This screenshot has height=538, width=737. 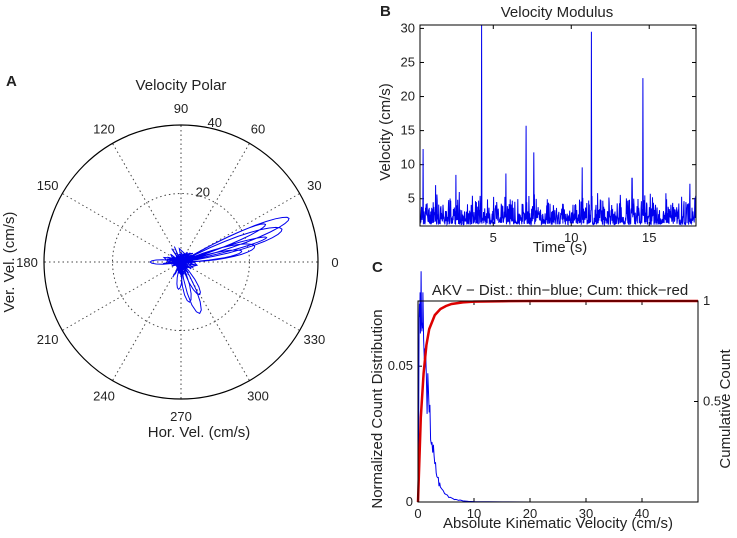 I want to click on polar-angle-label: 210, so click(x=48, y=339).